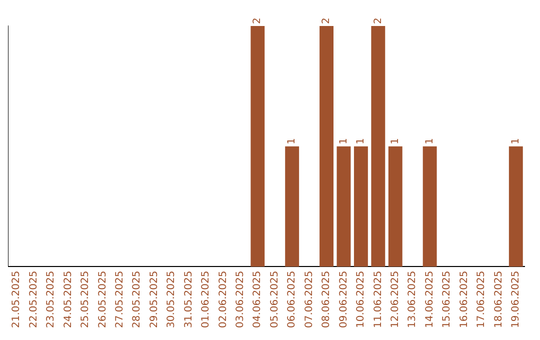 Image resolution: width=540 pixels, height=340 pixels. Describe the element at coordinates (395, 299) in the screenshot. I see `x-tick-label: 12.06.2025` at that location.